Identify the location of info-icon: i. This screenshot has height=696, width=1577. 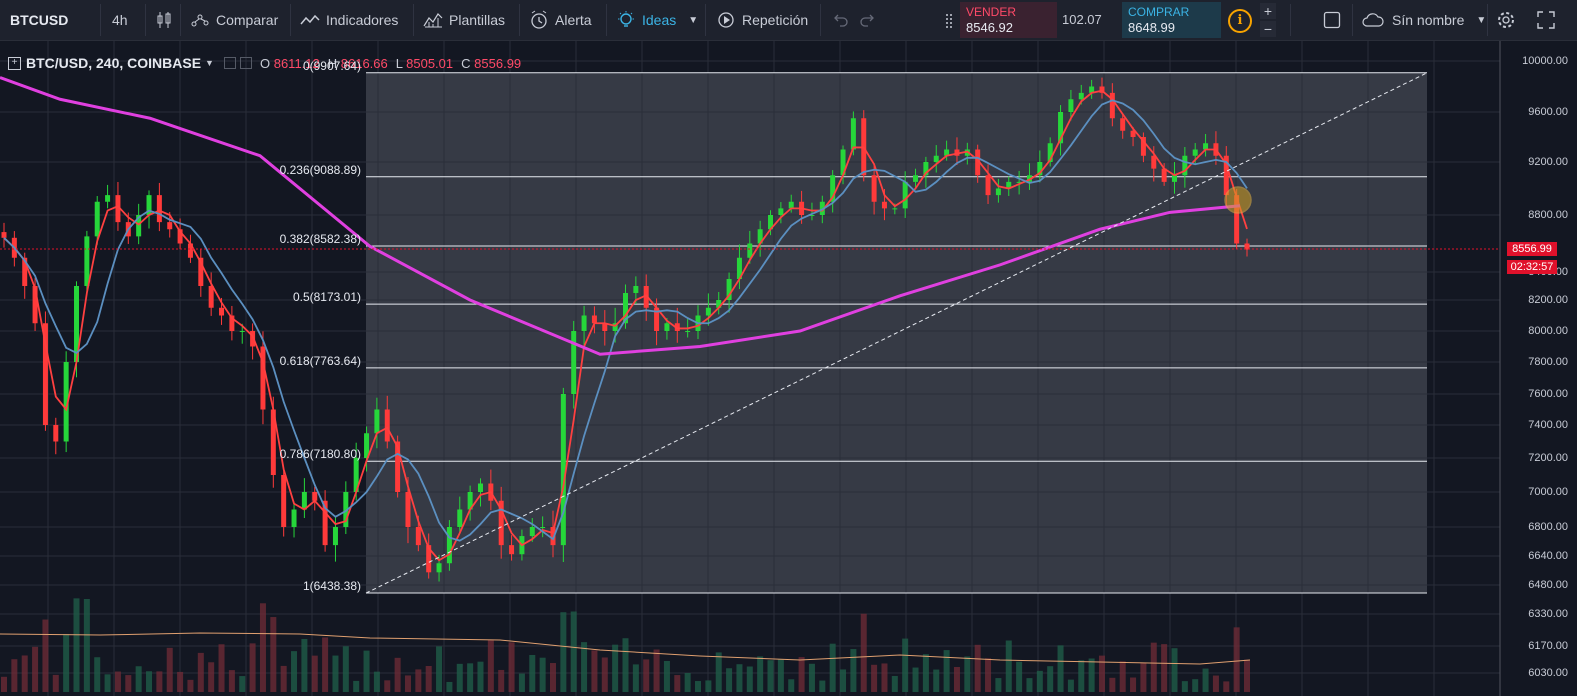
(1240, 21).